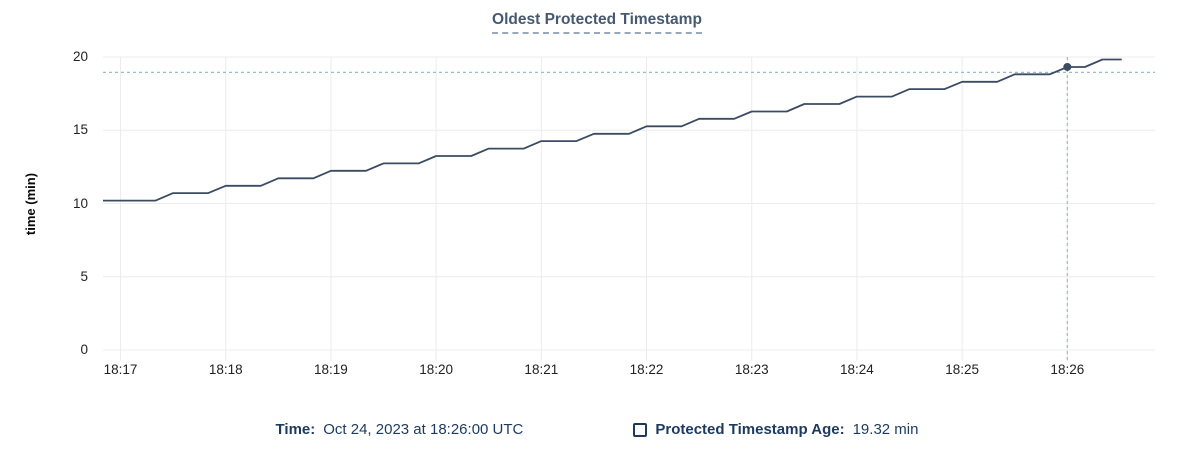 The width and height of the screenshot is (1194, 466). Describe the element at coordinates (84, 276) in the screenshot. I see `y-axis-tick-label: 5` at that location.